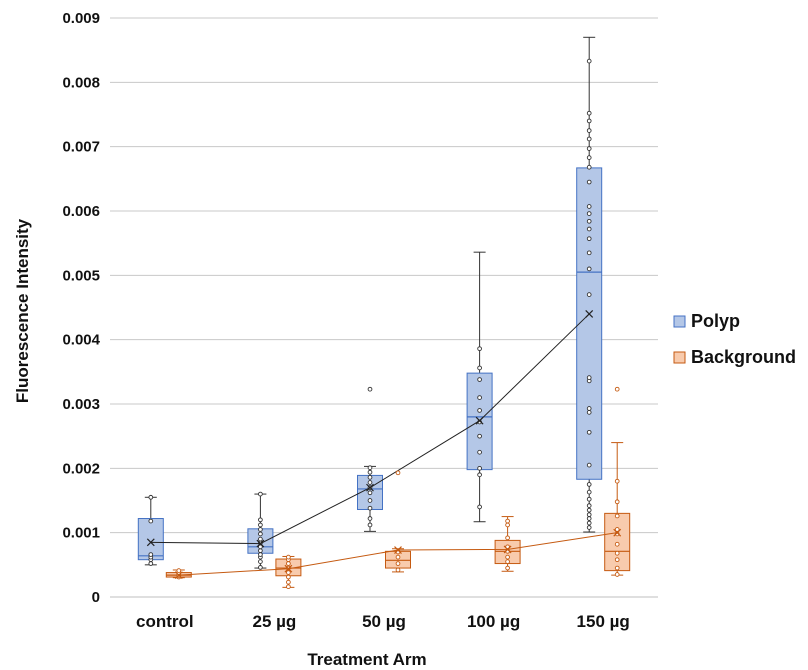 The width and height of the screenshot is (808, 670). Describe the element at coordinates (81, 533) in the screenshot. I see `y-tick-label: 0.001` at that location.